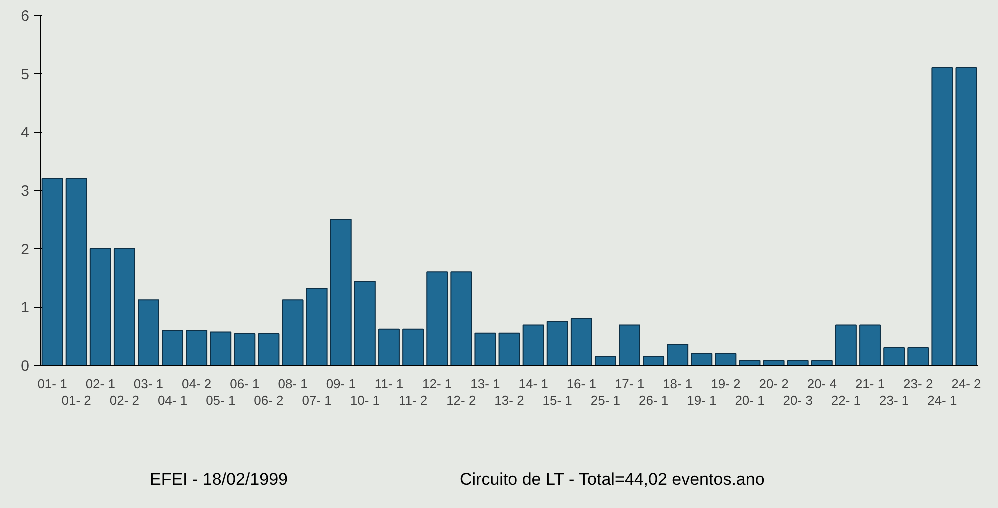 This screenshot has width=998, height=508. Describe the element at coordinates (125, 400) in the screenshot. I see `x-tick-label: 02- 2` at that location.